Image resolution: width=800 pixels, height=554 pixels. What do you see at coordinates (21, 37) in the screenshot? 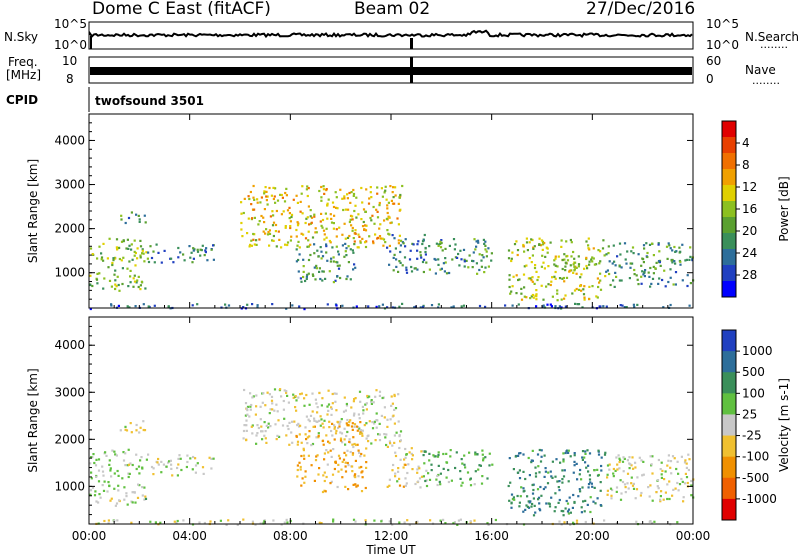
I see `nsky-label: N.Sky` at bounding box center [21, 37].